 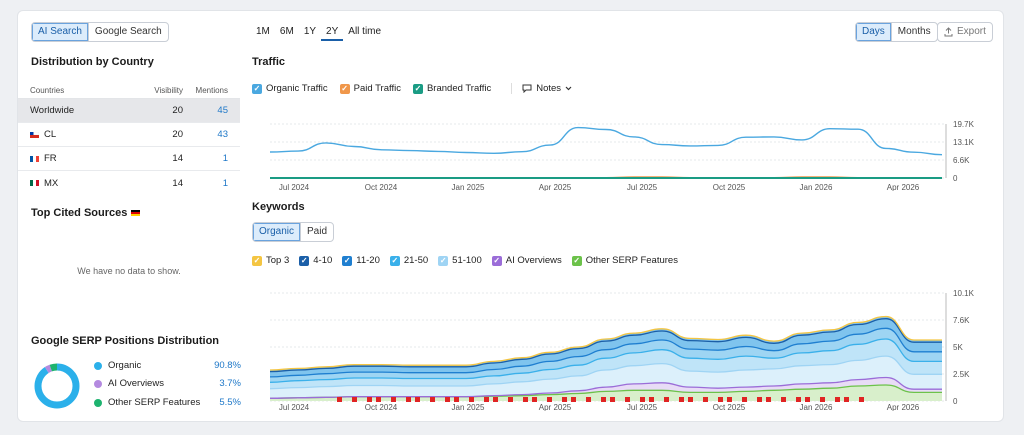 What do you see at coordinates (958, 347) in the screenshot?
I see `y-tick-label: 5K` at bounding box center [958, 347].